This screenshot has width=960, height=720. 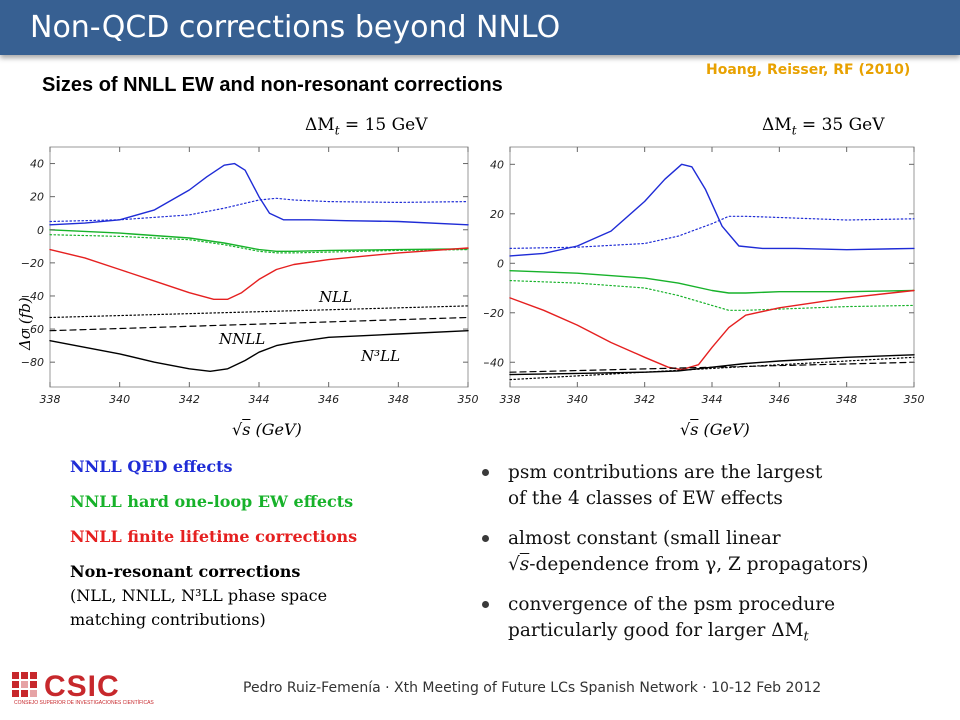 What do you see at coordinates (24, 684) in the screenshot?
I see `csic-logo-icon` at bounding box center [24, 684].